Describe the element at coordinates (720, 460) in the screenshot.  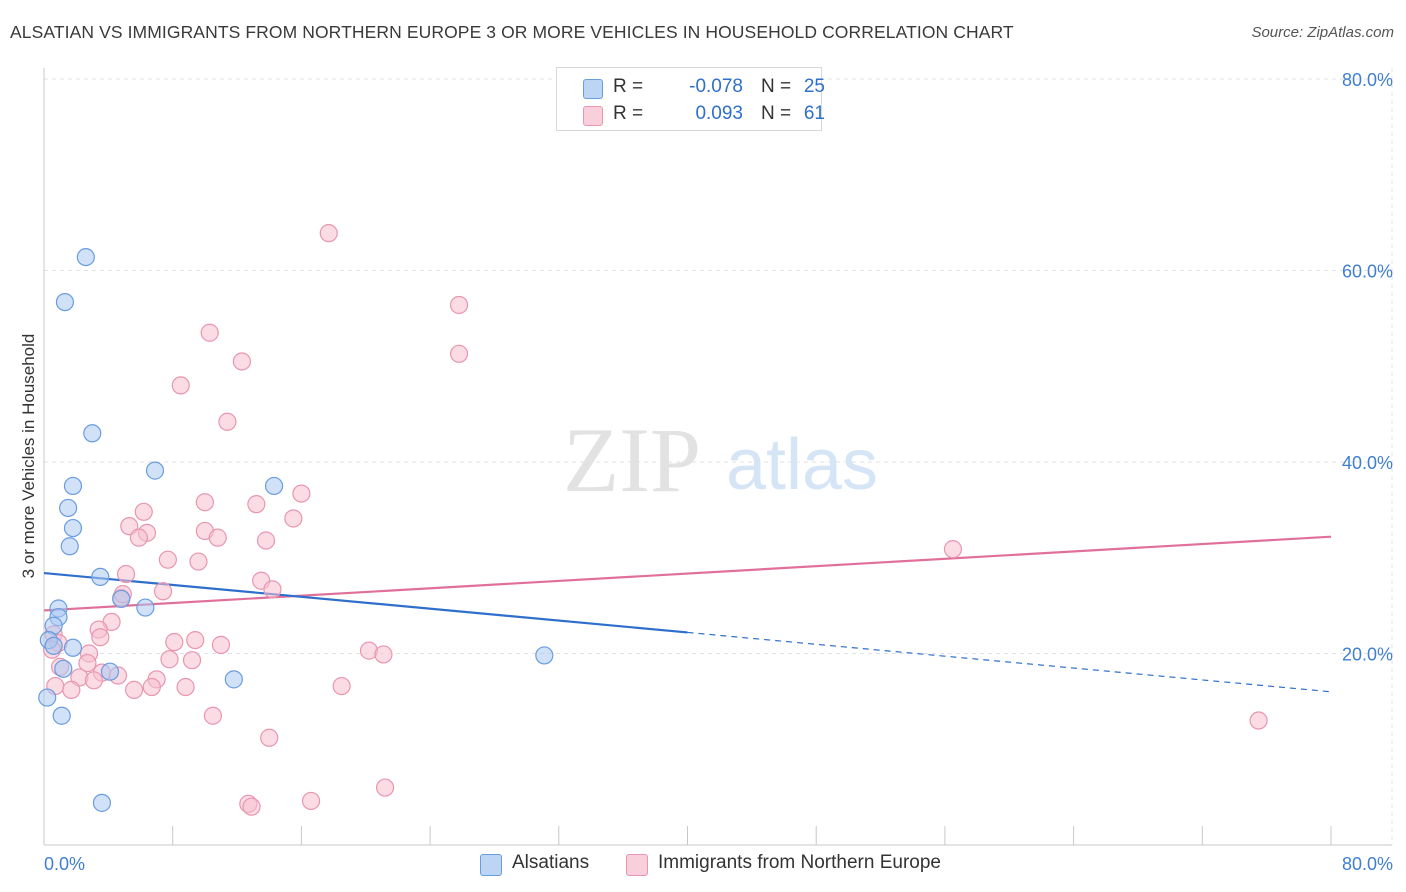
I see `watermark: ZIP atlas` at that location.